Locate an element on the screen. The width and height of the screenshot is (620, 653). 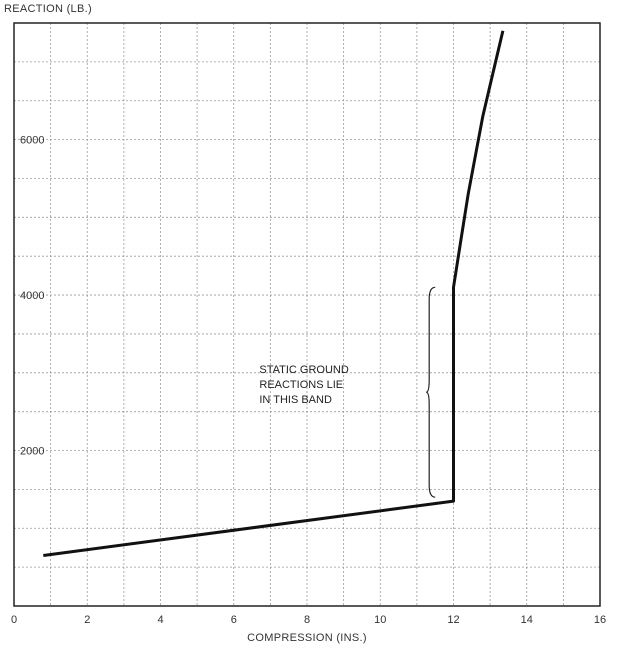
annotation-line: REACTIONS LIE is located at coordinates (301, 385).